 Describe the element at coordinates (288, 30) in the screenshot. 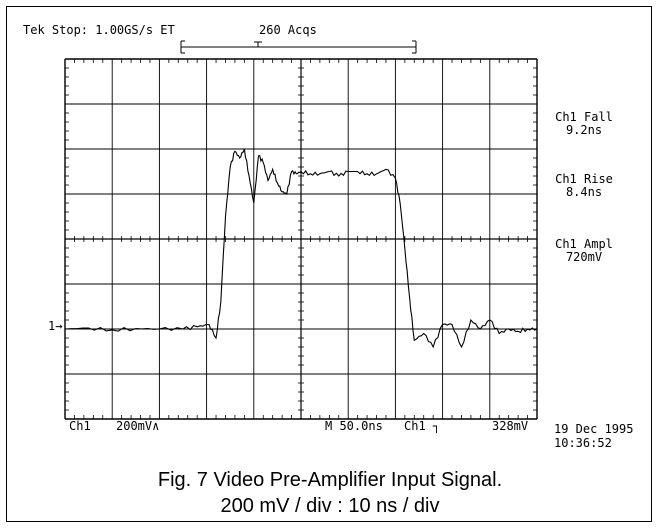

I see `acquisition-count: 260 Acqs` at that location.